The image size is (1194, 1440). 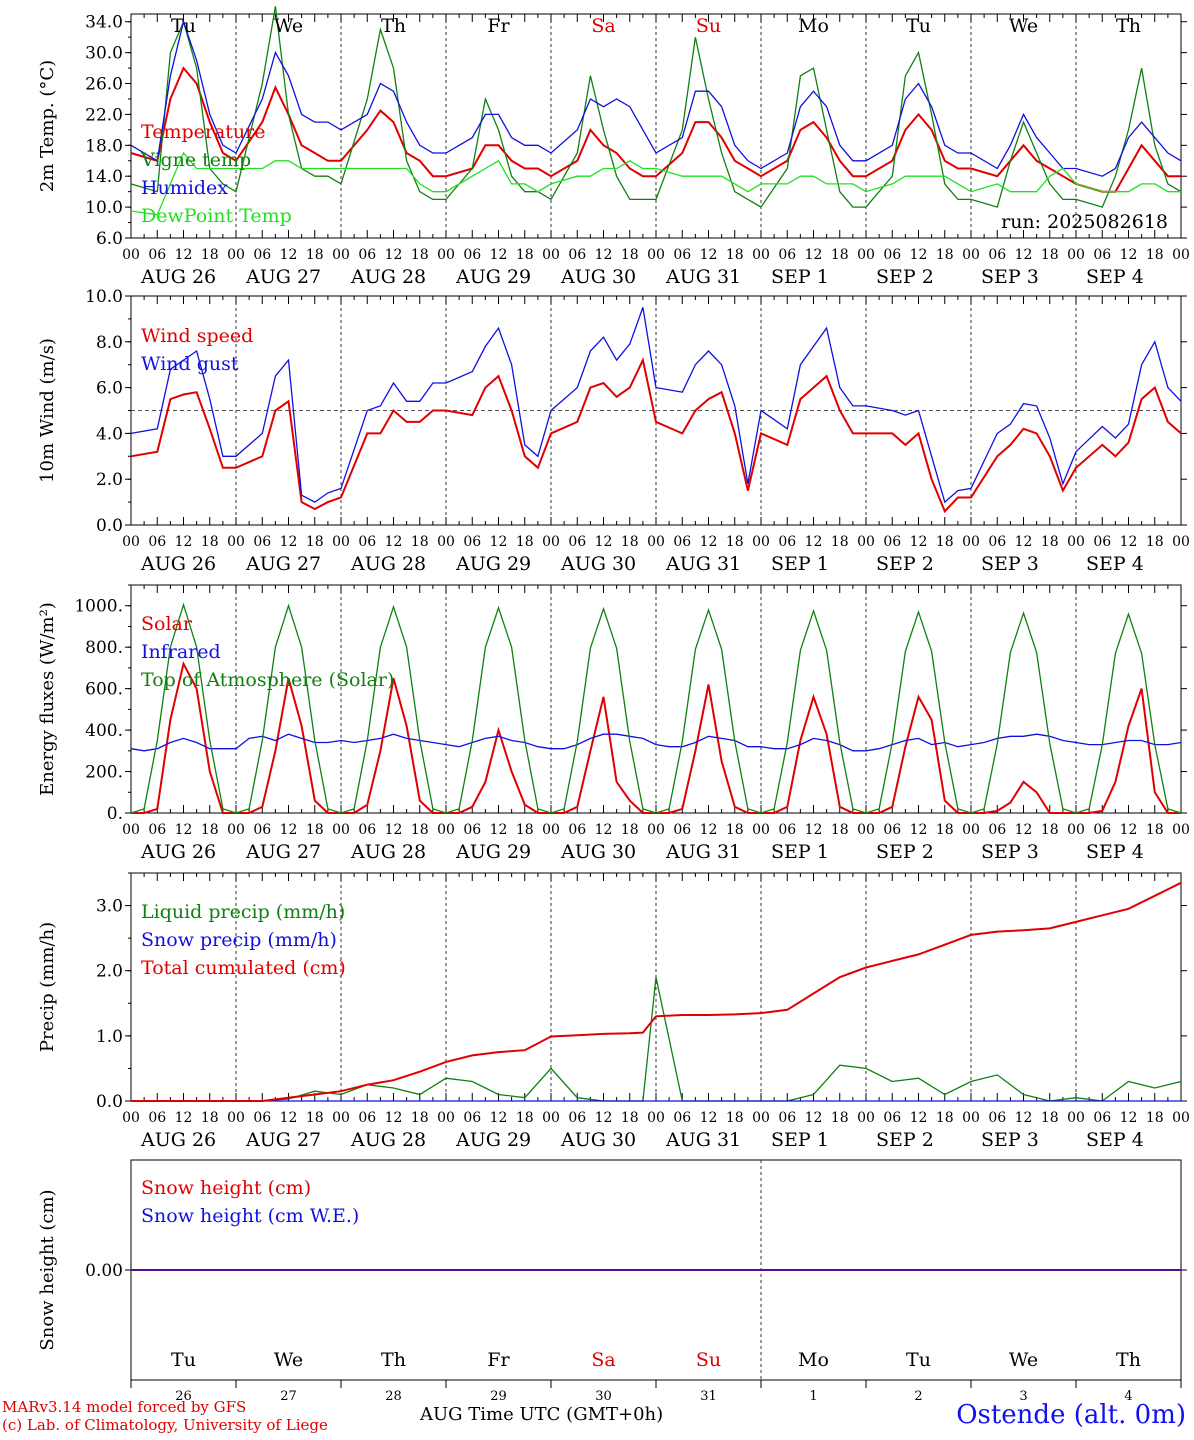 I want to click on y-tick-label: 4.0, so click(x=109, y=434).